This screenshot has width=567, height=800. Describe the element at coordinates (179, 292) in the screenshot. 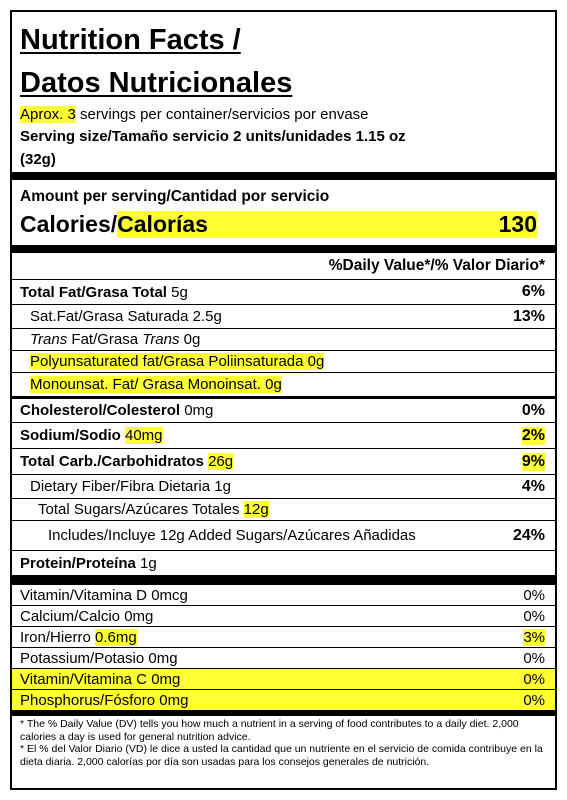

I see `nutrient-amount: 5g` at that location.